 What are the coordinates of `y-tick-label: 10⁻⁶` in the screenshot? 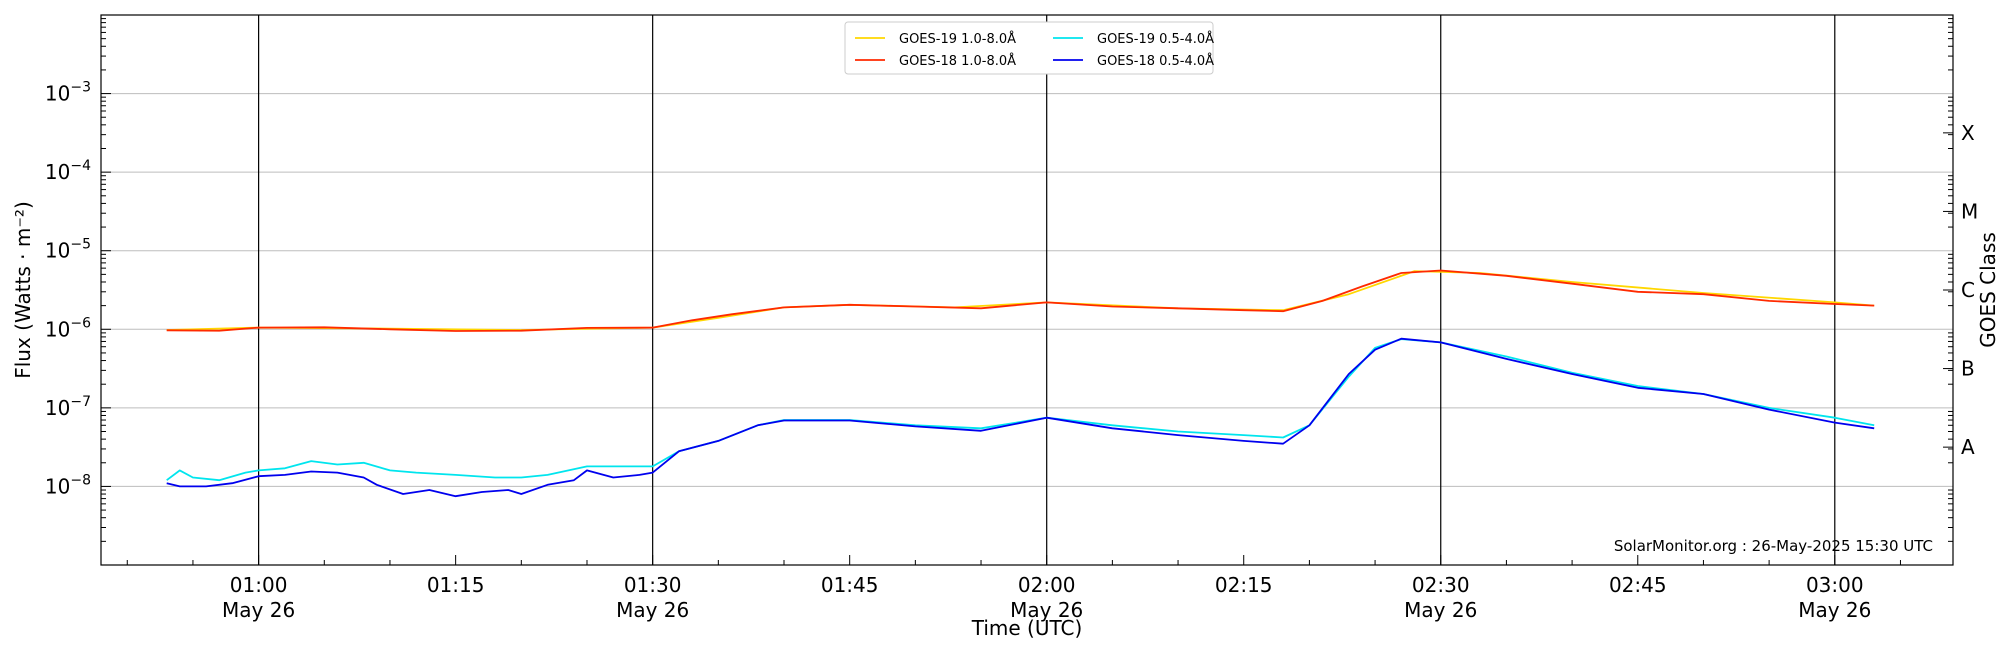 It's located at (68, 328).